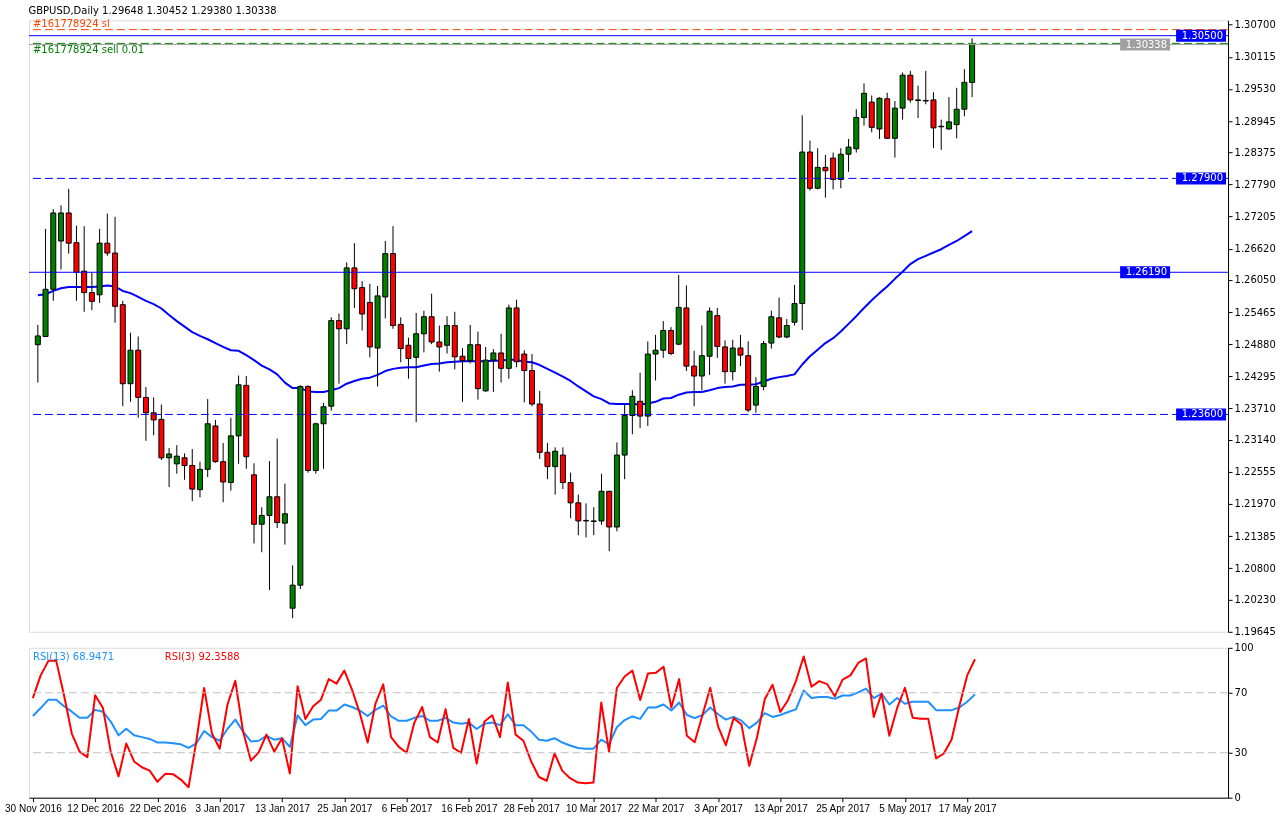 The image size is (1280, 839). I want to click on ref-line-label: 1.30500, so click(1202, 35).